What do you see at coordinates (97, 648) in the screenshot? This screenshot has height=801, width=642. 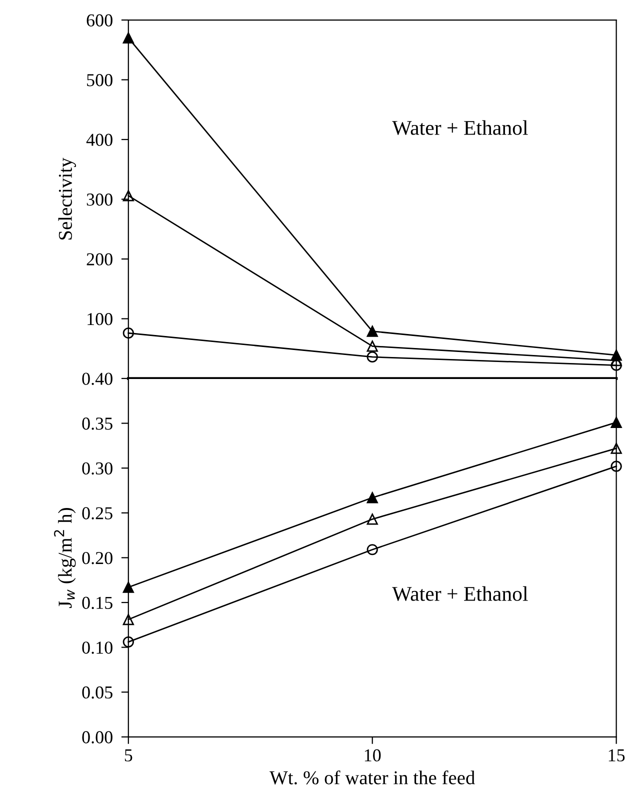 I see `y-tick-label: 0.10` at bounding box center [97, 648].